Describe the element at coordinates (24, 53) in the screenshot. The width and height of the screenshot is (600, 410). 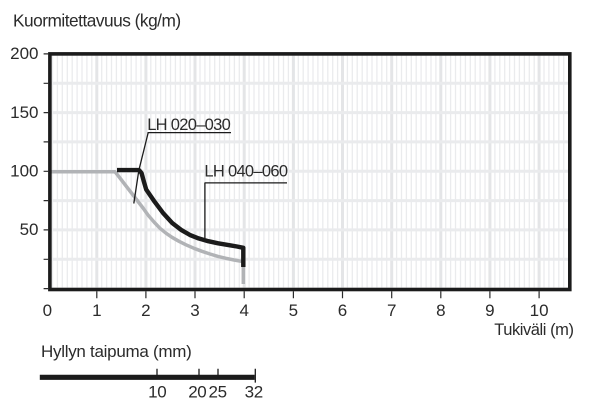
I see `svg-text: 200` at that location.